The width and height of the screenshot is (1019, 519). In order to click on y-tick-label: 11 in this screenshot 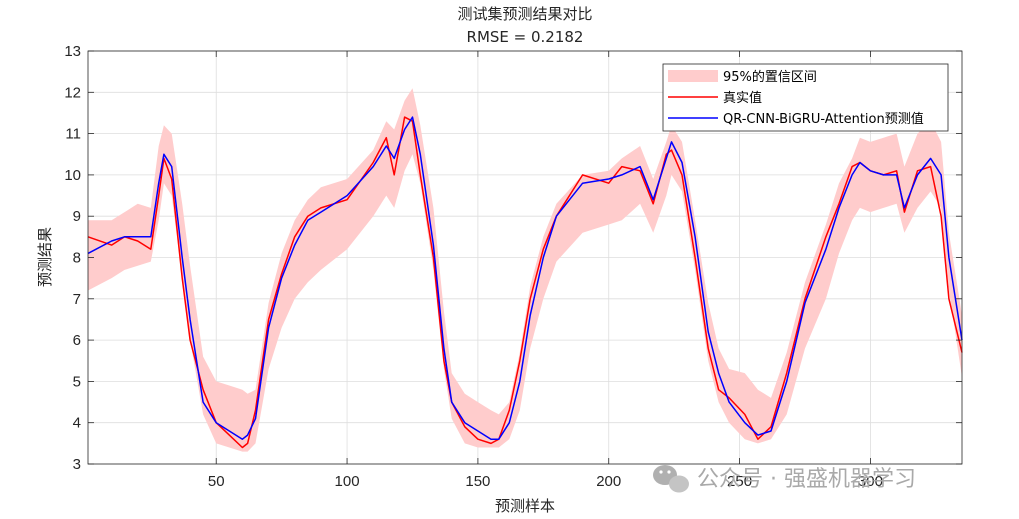, I will do `click(73, 134)`.